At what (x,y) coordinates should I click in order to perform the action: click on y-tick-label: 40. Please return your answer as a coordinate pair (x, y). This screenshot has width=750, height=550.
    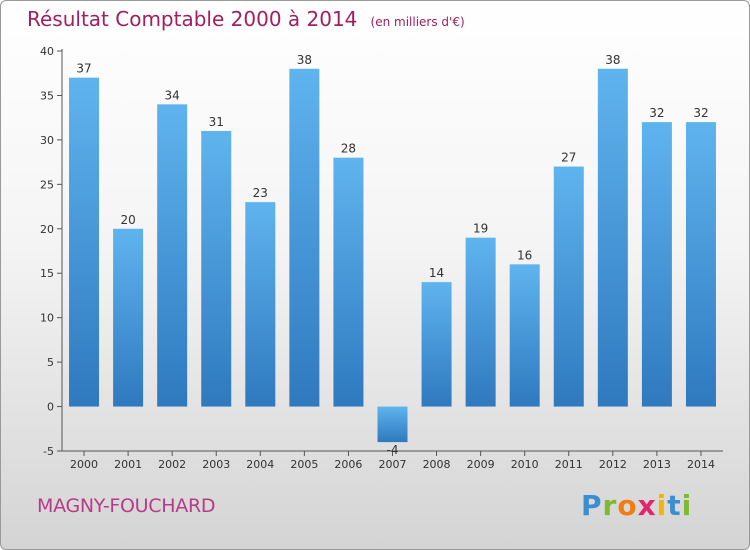
    Looking at the image, I should click on (47, 51).